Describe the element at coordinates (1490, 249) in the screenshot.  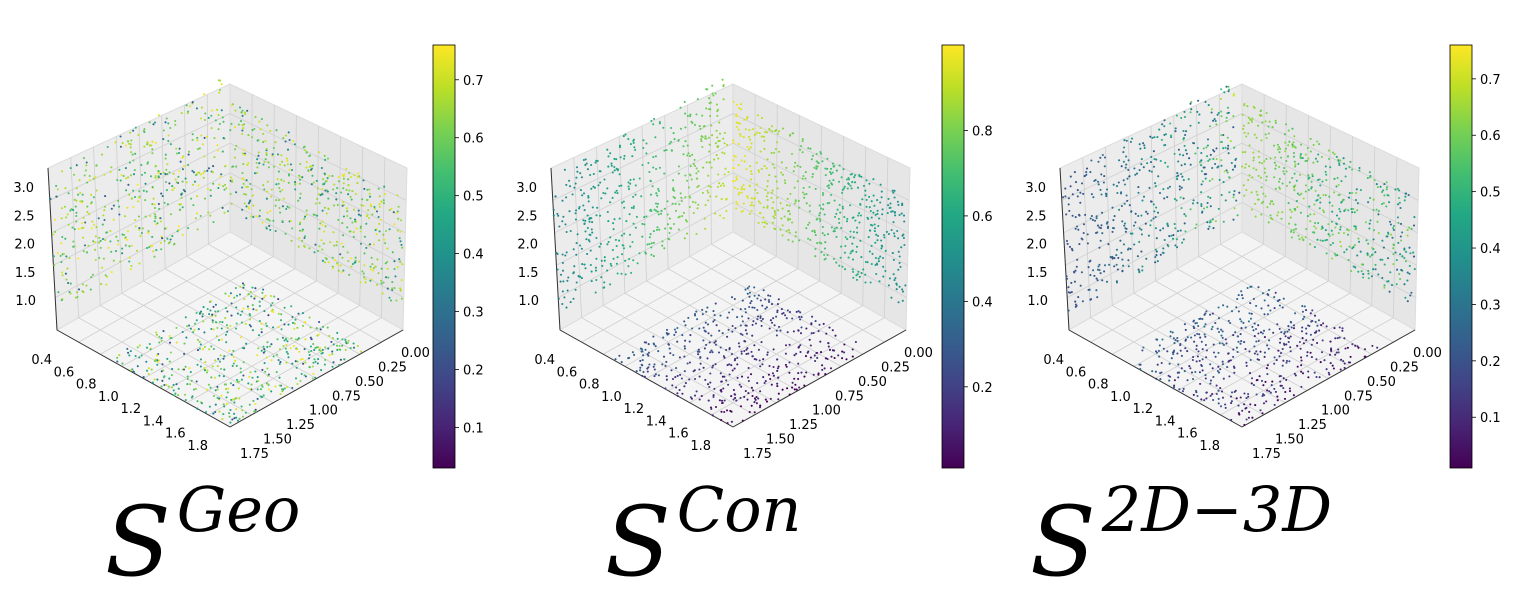
I see `colorbar-tick-label: 0.4` at that location.